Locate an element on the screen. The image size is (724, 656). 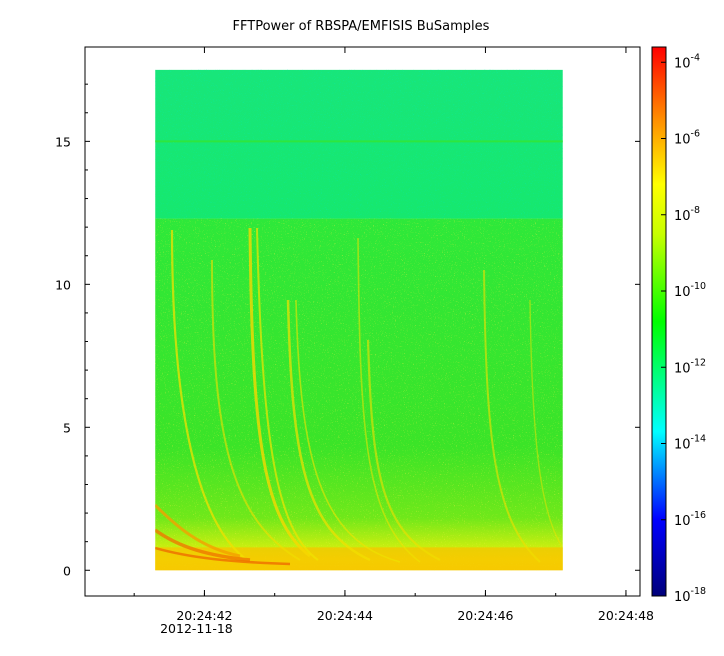
colorbar-tick-exponent: -18 is located at coordinates (699, 591).